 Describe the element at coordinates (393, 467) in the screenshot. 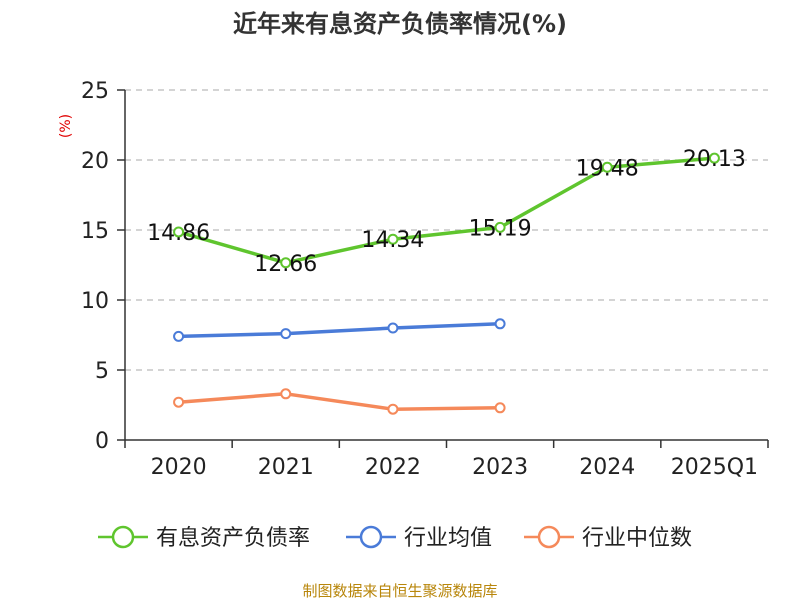

I see `x-tick-label: 2022` at that location.